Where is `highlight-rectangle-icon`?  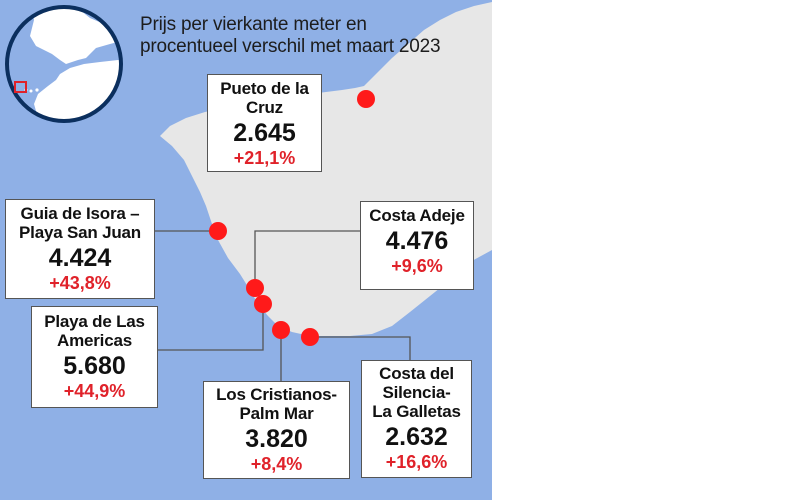 highlight-rectangle-icon is located at coordinates (20, 87).